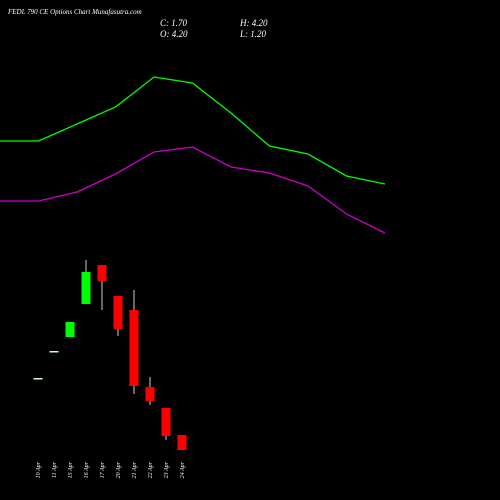  I want to click on high-info: H: 4.20, so click(253, 23).